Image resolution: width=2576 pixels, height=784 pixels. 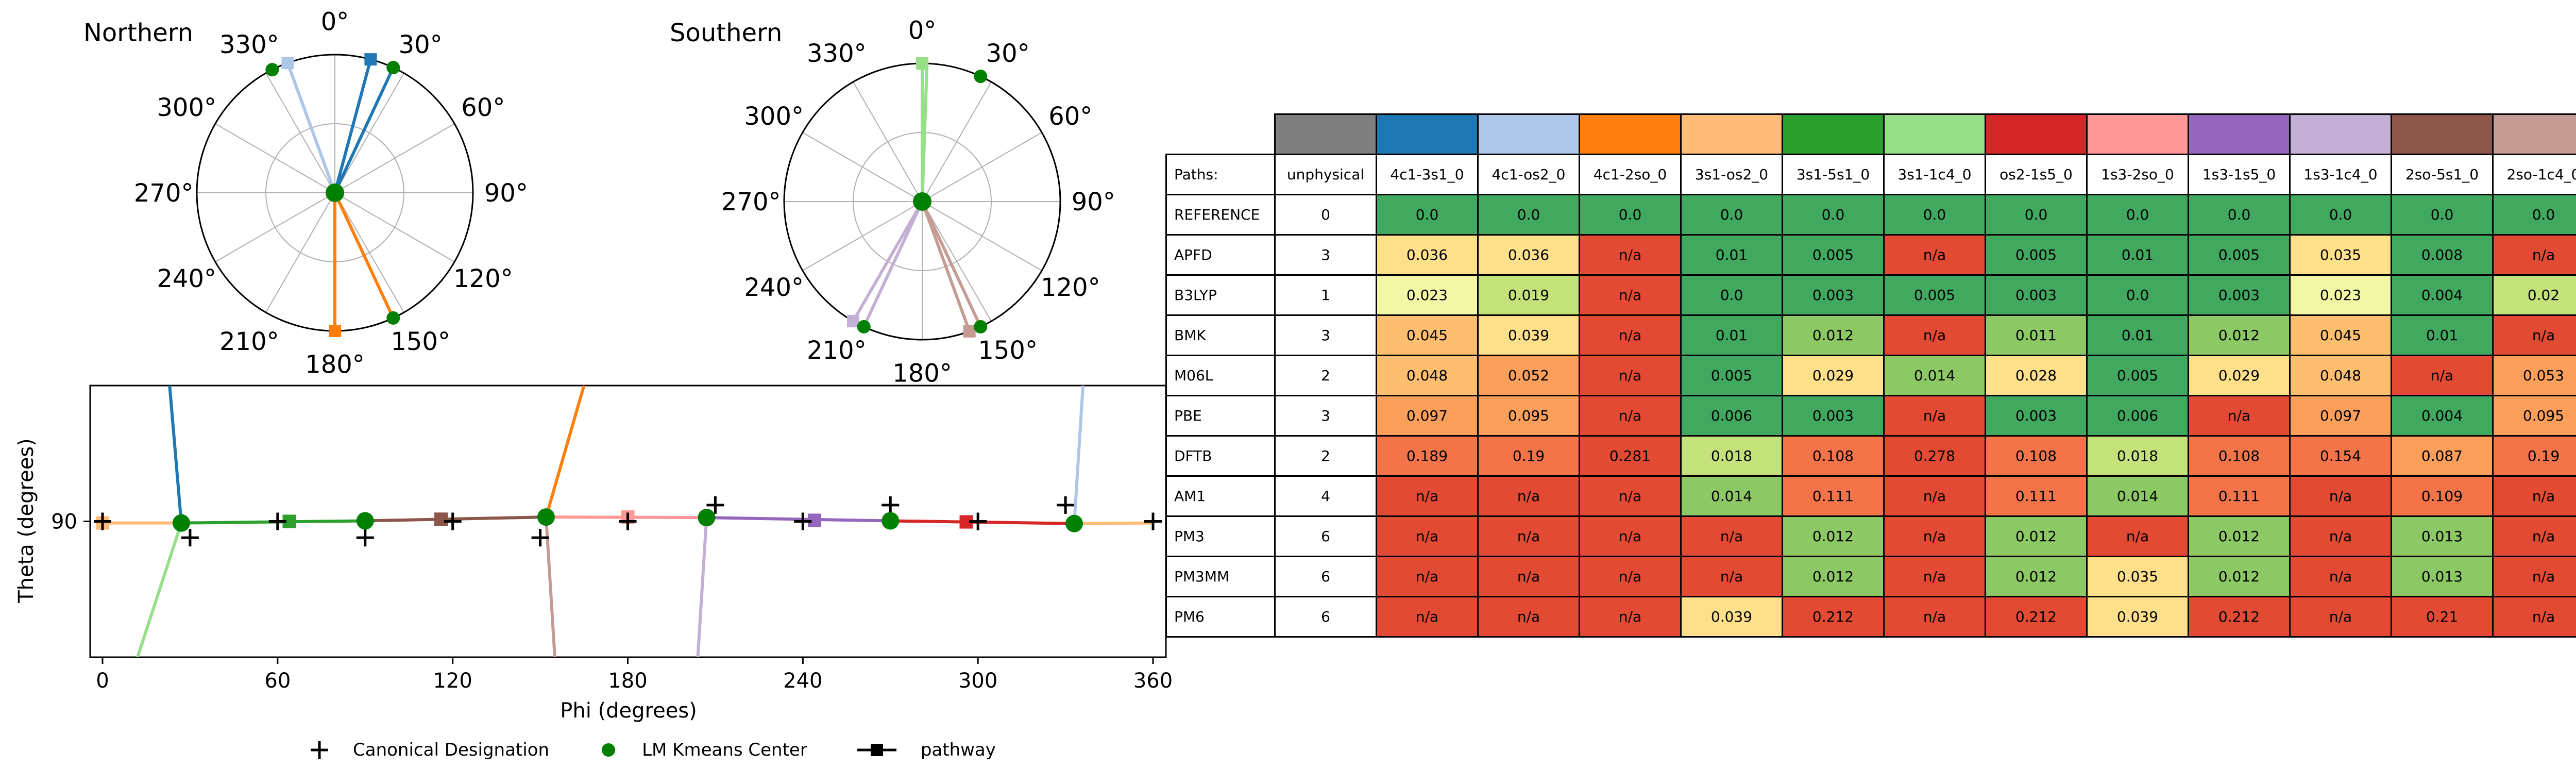 What do you see at coordinates (1528, 456) in the screenshot?
I see `table-cell: 0.19` at bounding box center [1528, 456].